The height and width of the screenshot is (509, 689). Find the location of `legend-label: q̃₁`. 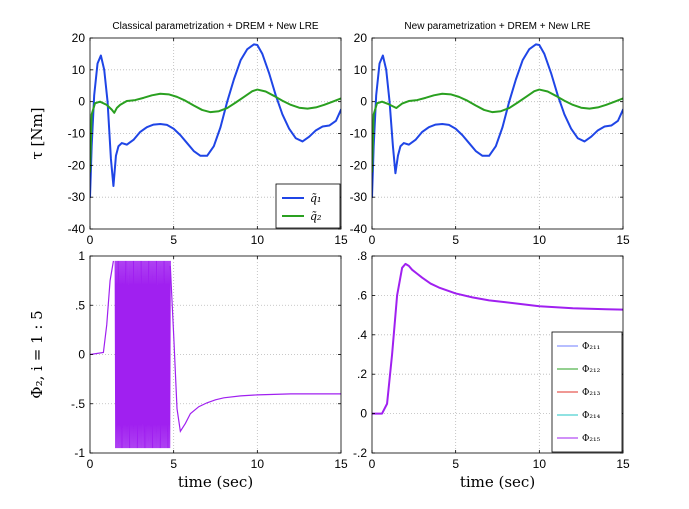

legend-label: q̃₁ is located at coordinates (315, 198).